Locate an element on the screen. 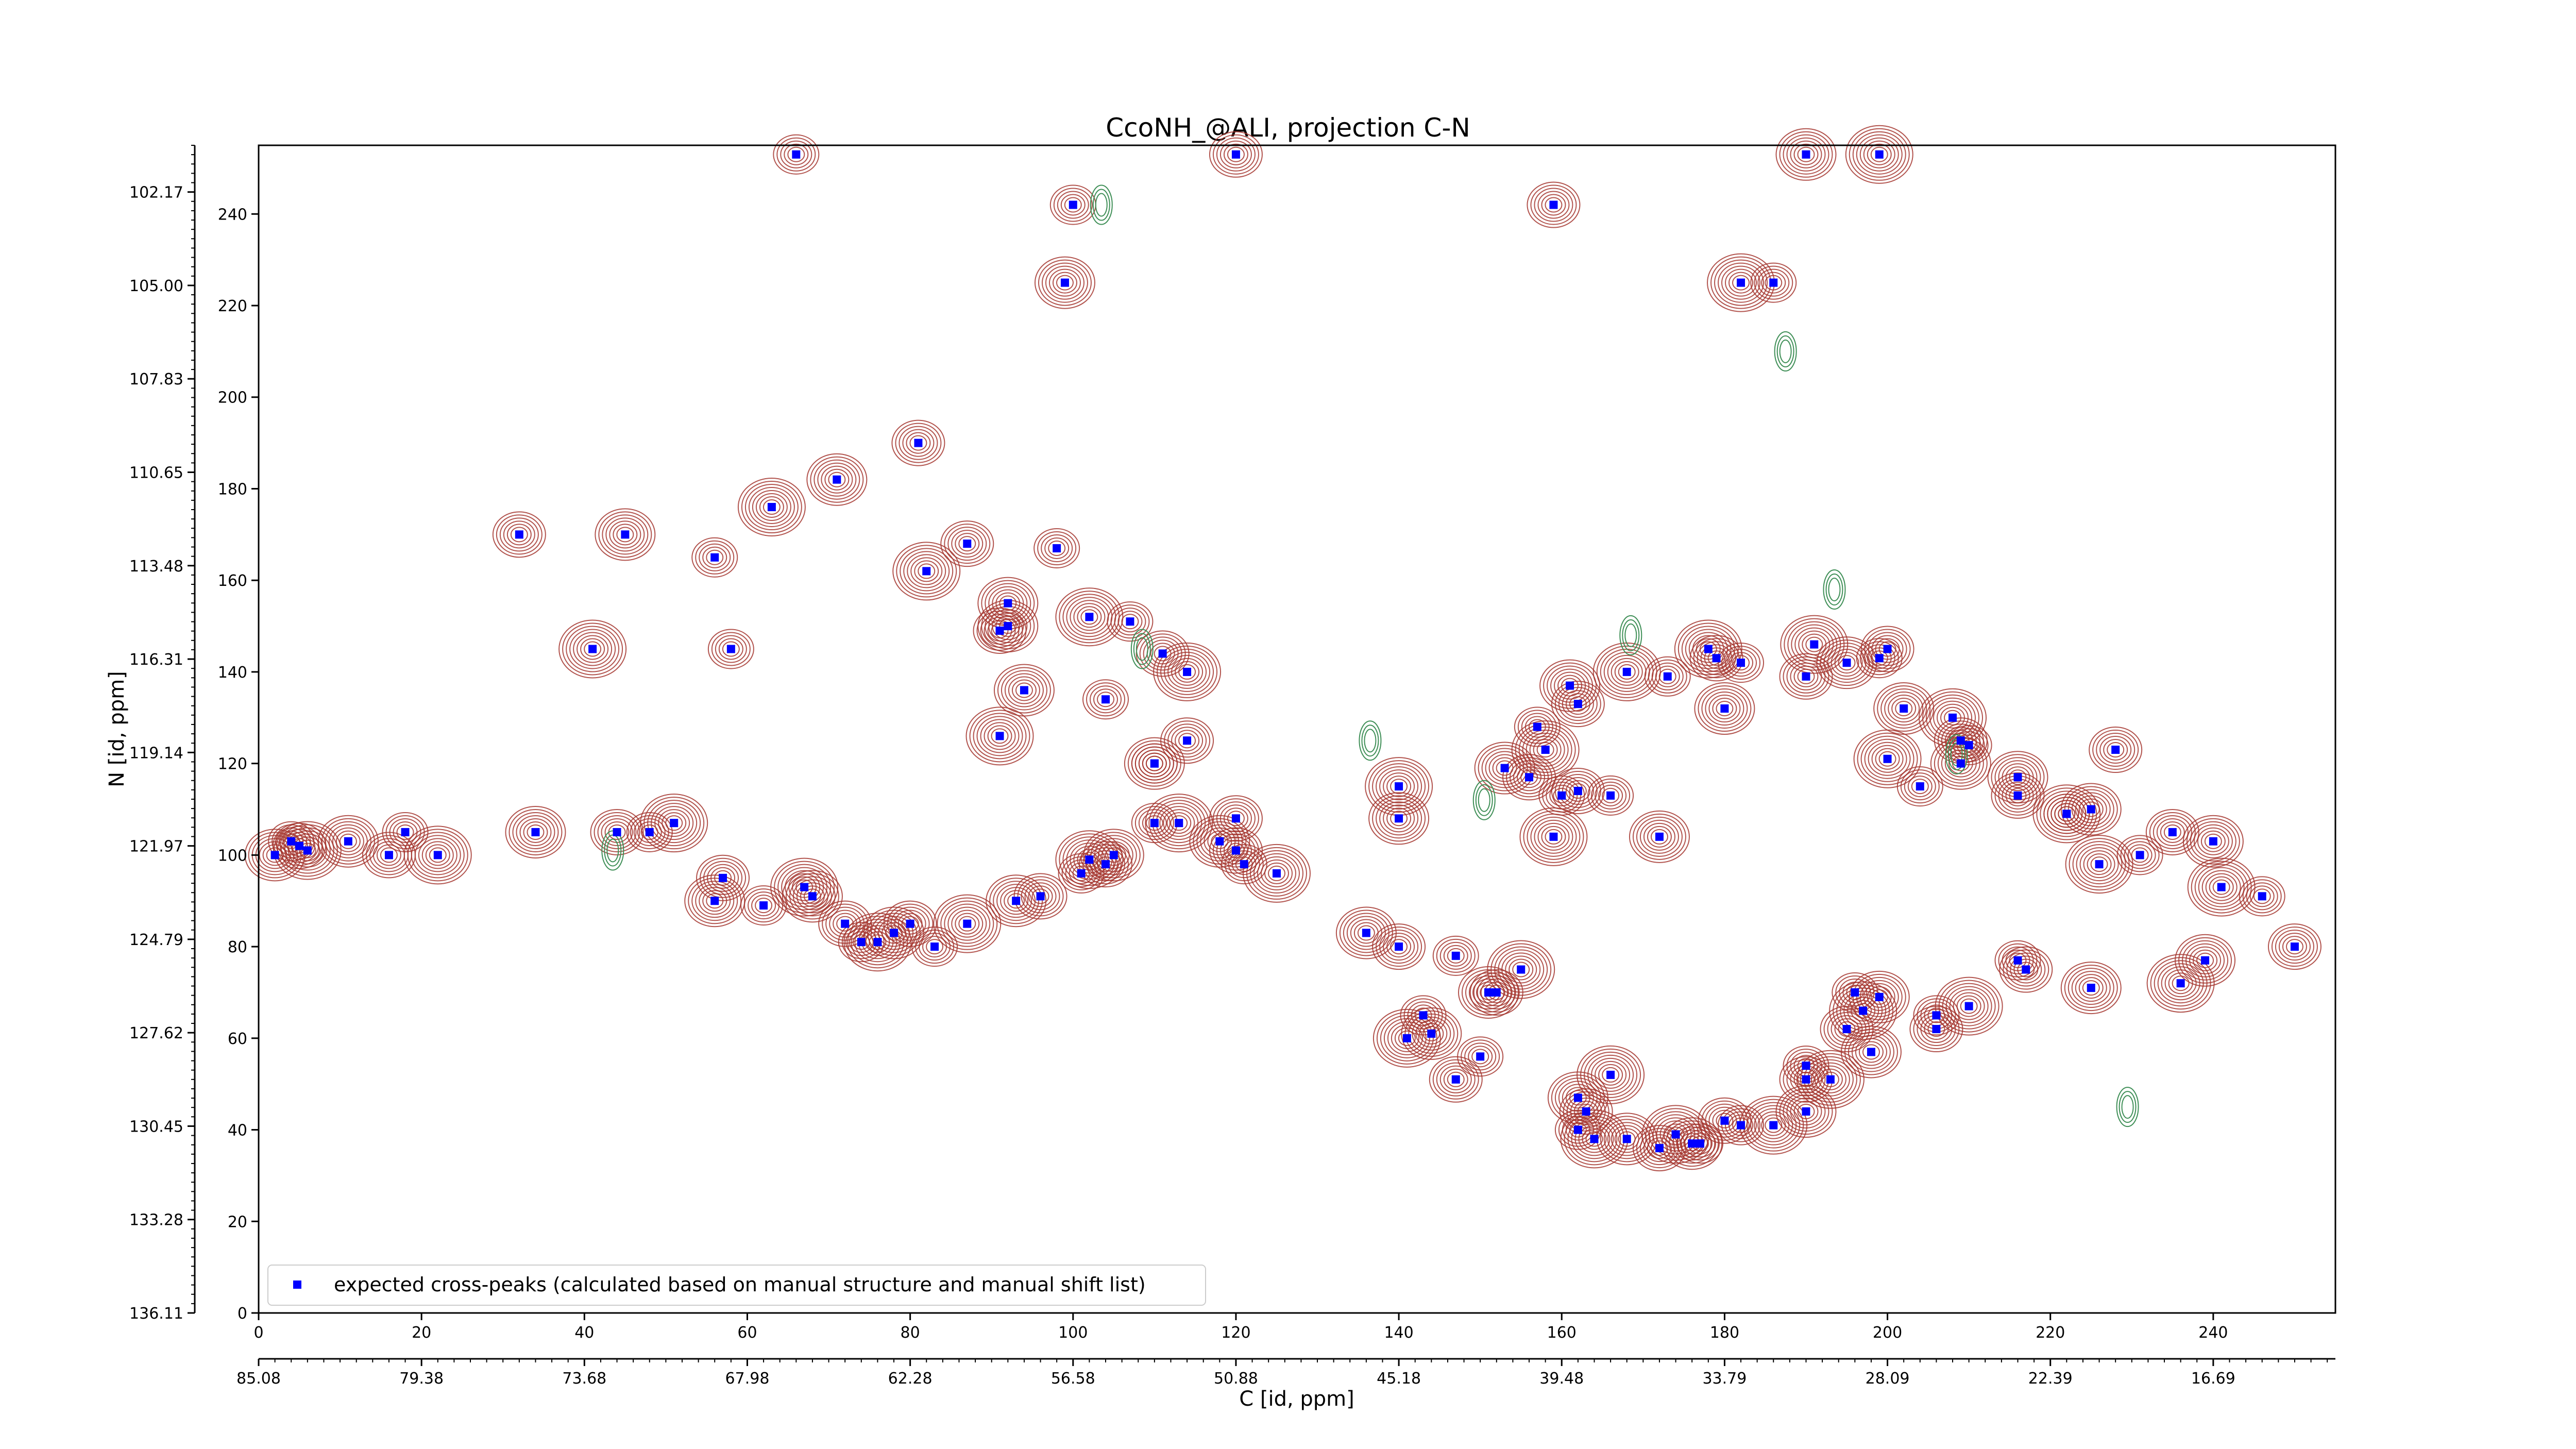 This screenshot has height=1449, width=2576. y-tick-label: 120 is located at coordinates (232, 764).